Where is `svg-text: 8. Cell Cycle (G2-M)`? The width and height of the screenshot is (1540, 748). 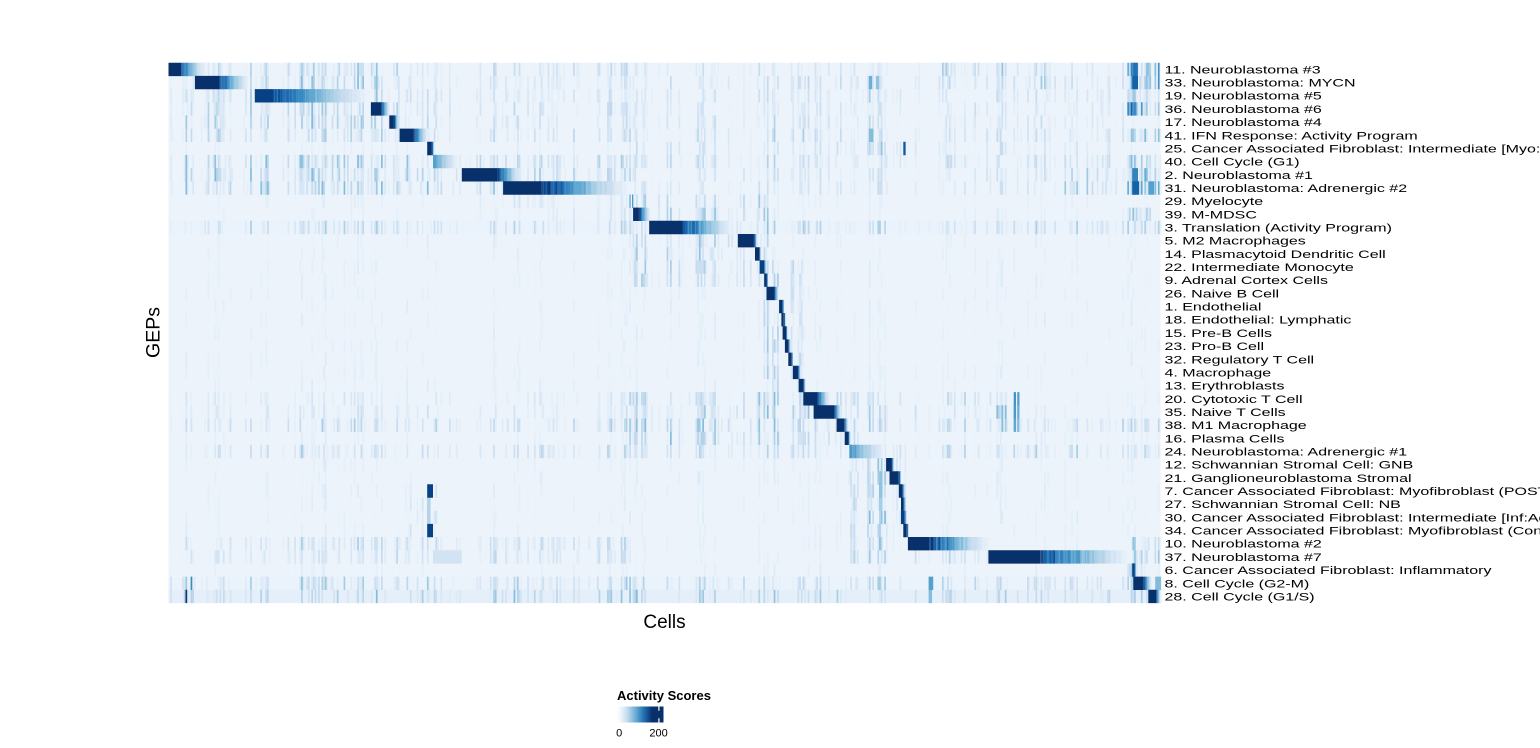
svg-text: 8. Cell Cycle (G2-M) is located at coordinates (1237, 583).